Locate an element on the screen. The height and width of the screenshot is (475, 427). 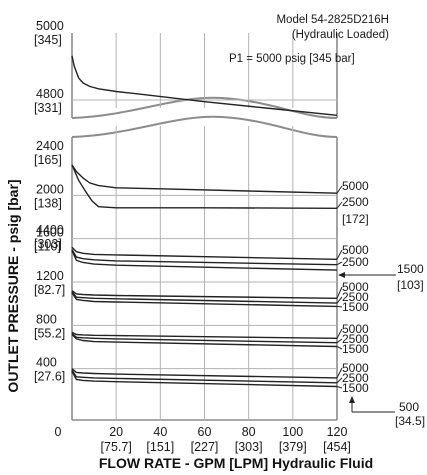
y-tick-sublabel: [345] is located at coordinates (48, 40).